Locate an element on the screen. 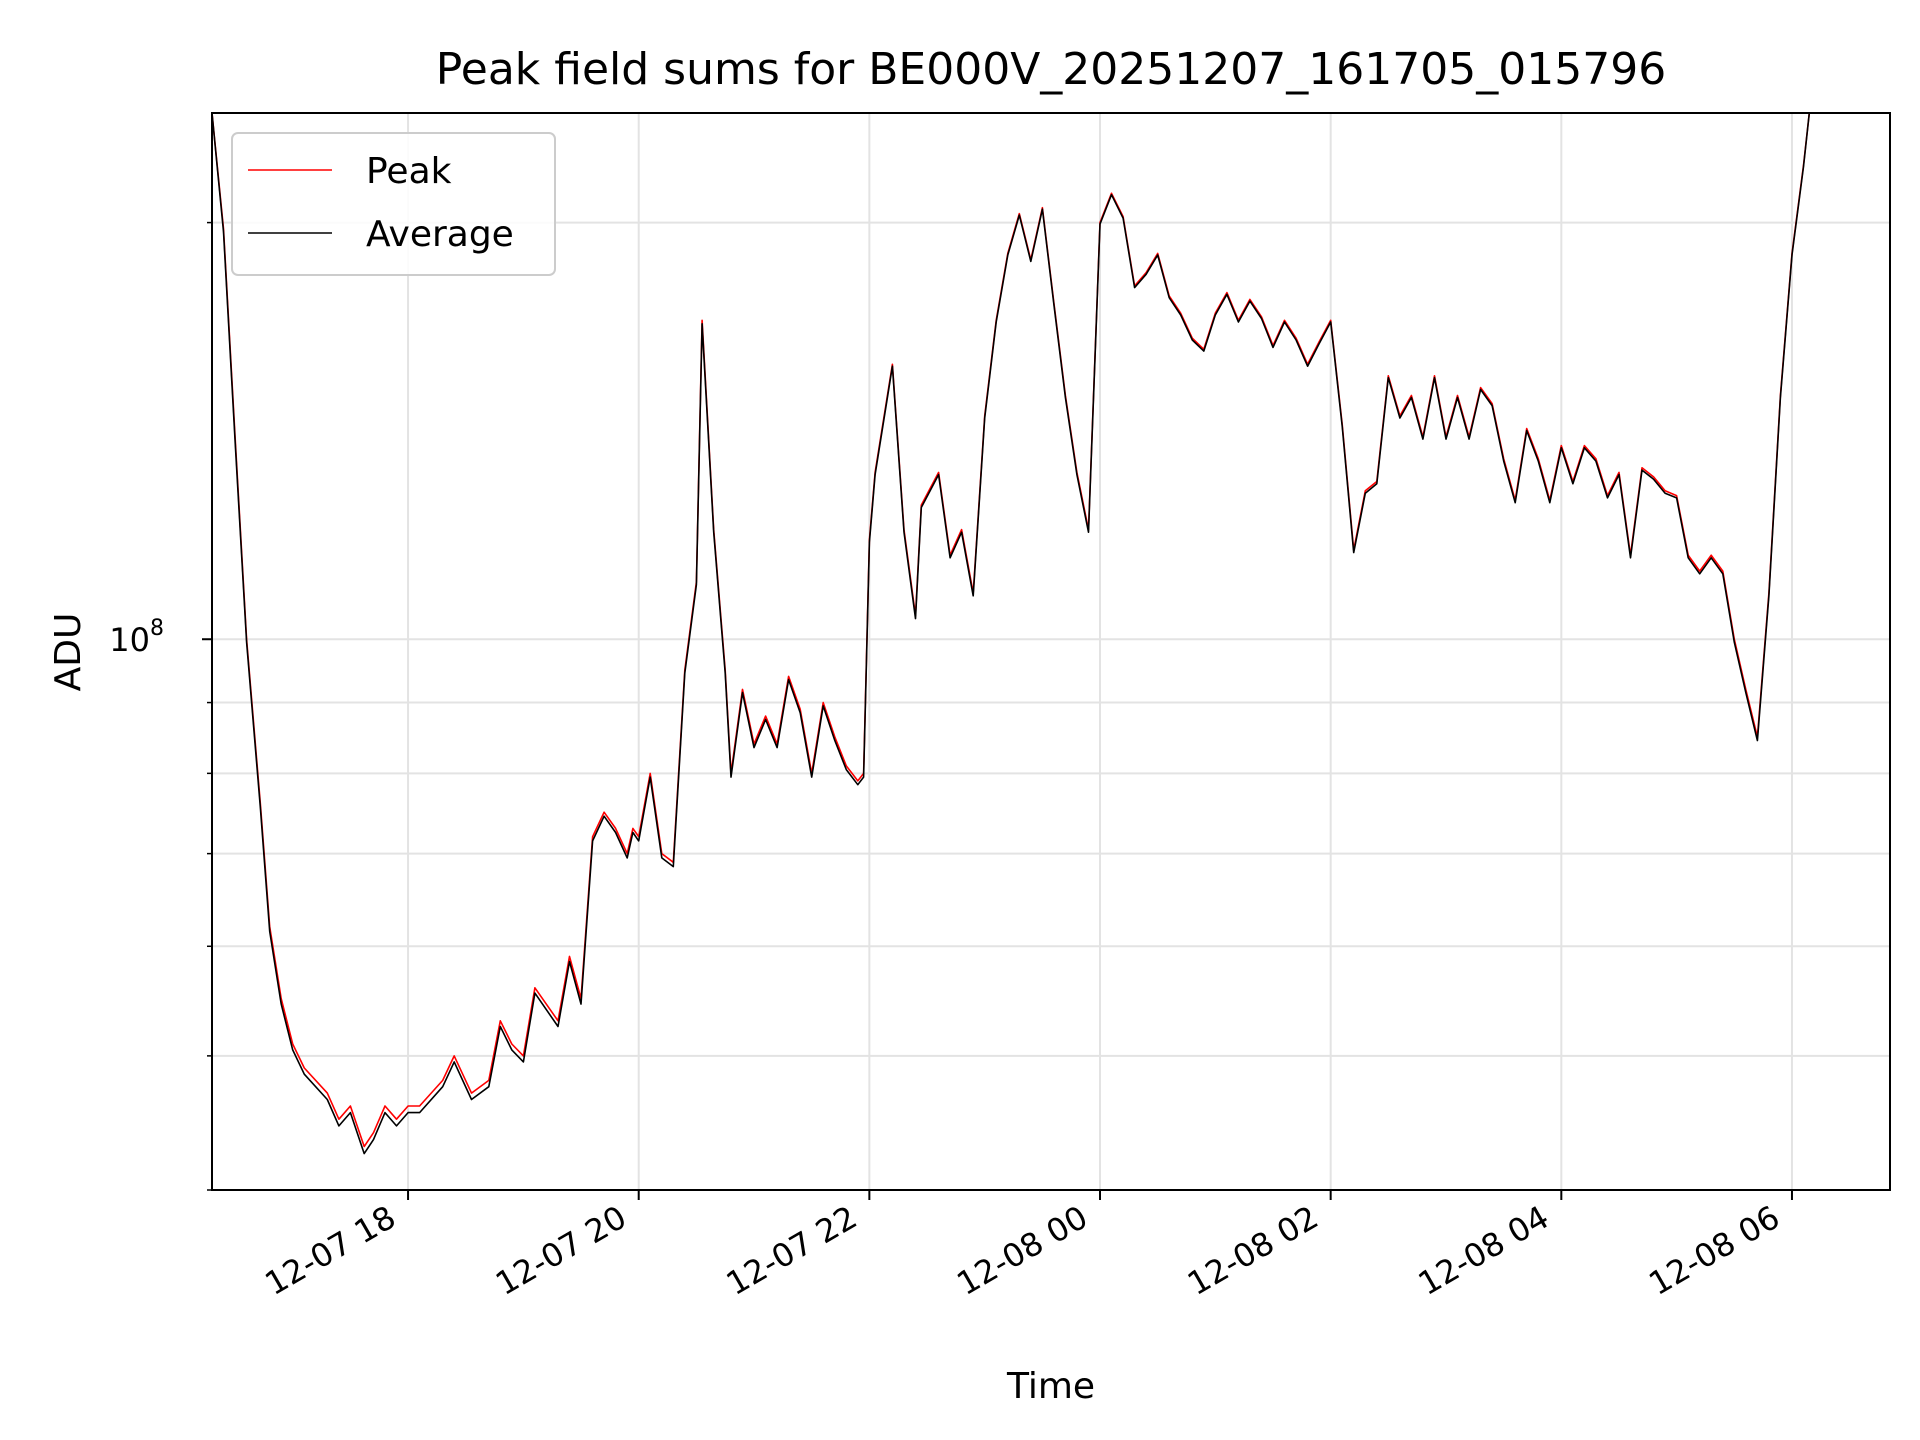  legend-label-peak: Peak is located at coordinates (409, 171).